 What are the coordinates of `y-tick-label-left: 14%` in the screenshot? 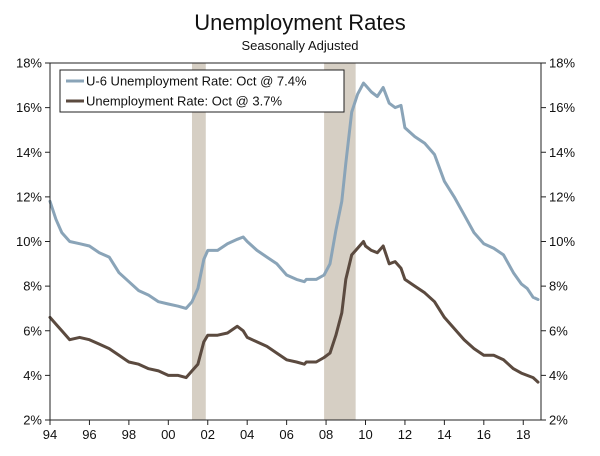 It's located at (29, 152).